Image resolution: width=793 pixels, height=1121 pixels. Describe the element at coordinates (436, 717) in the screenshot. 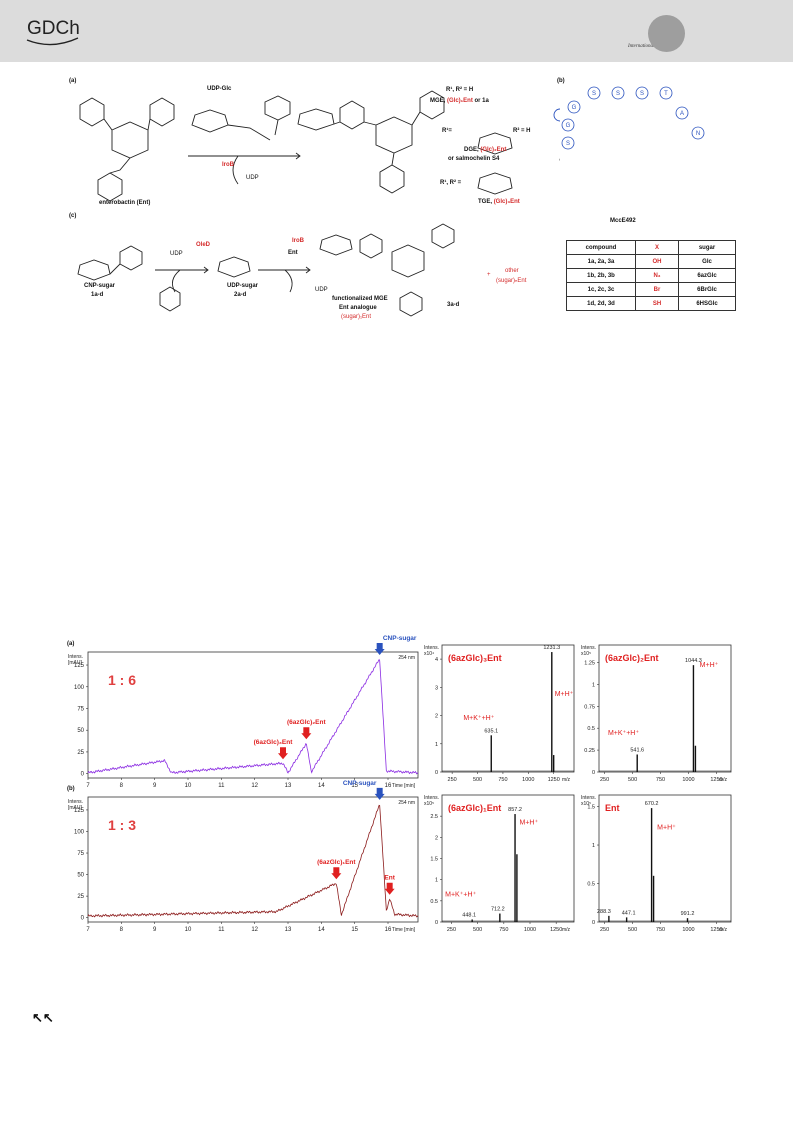

I see `y-tick-label: 2` at that location.